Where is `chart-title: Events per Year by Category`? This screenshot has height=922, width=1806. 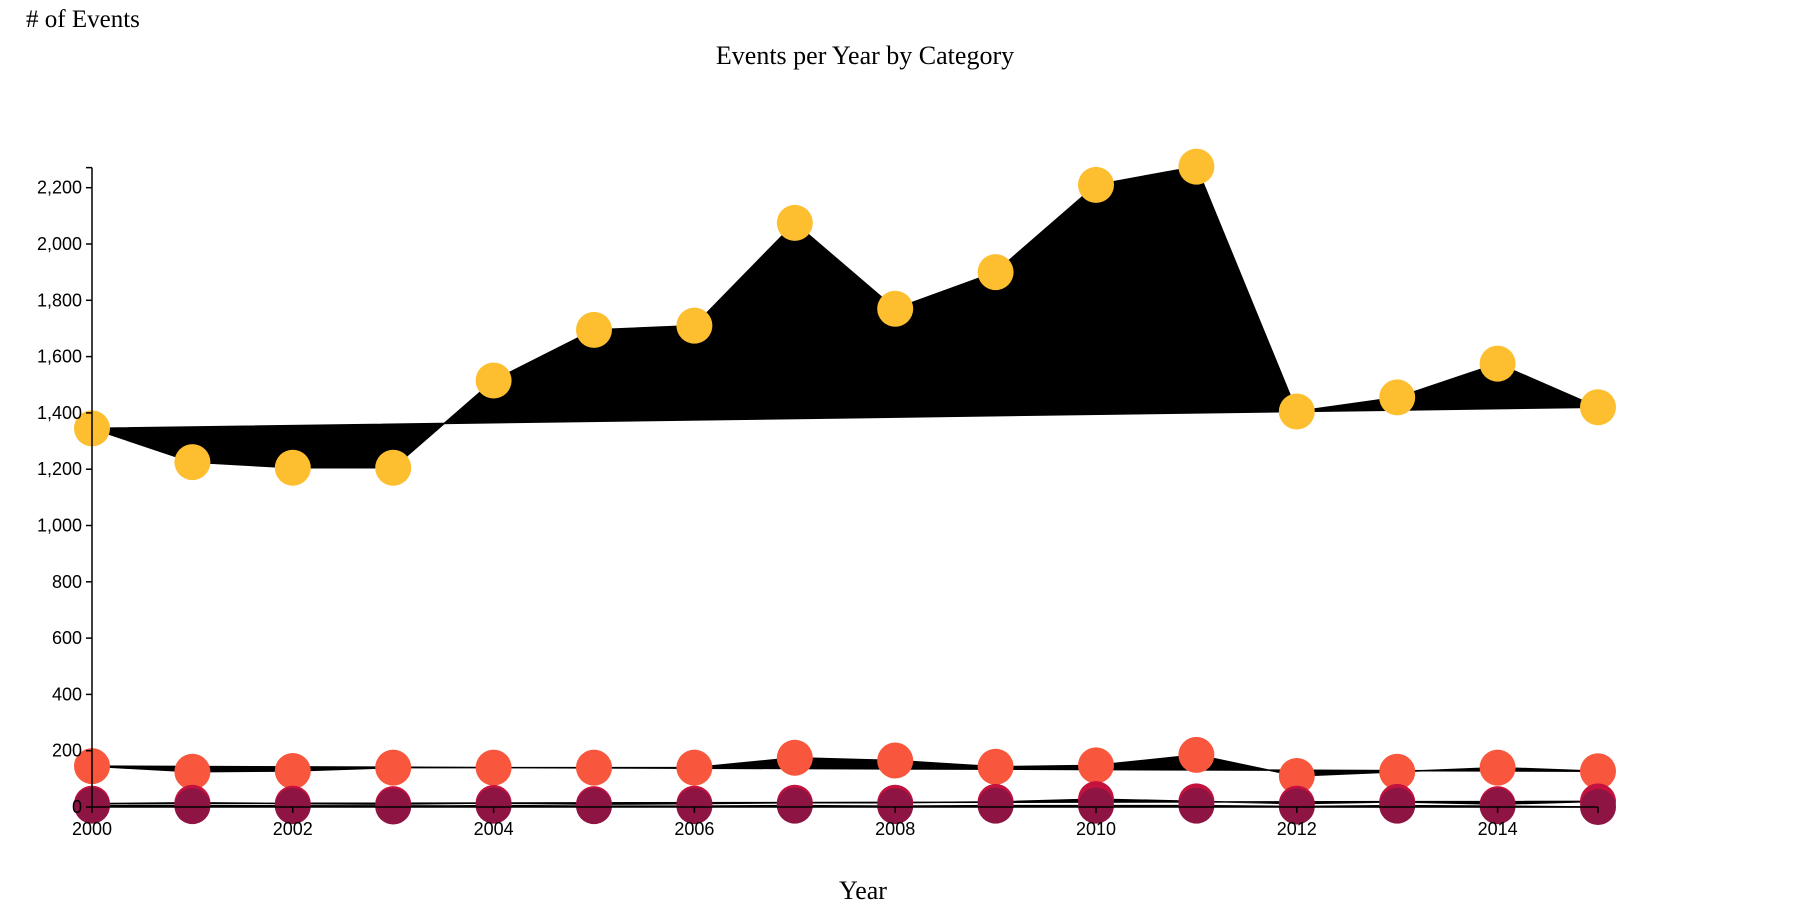 chart-title: Events per Year by Category is located at coordinates (865, 55).